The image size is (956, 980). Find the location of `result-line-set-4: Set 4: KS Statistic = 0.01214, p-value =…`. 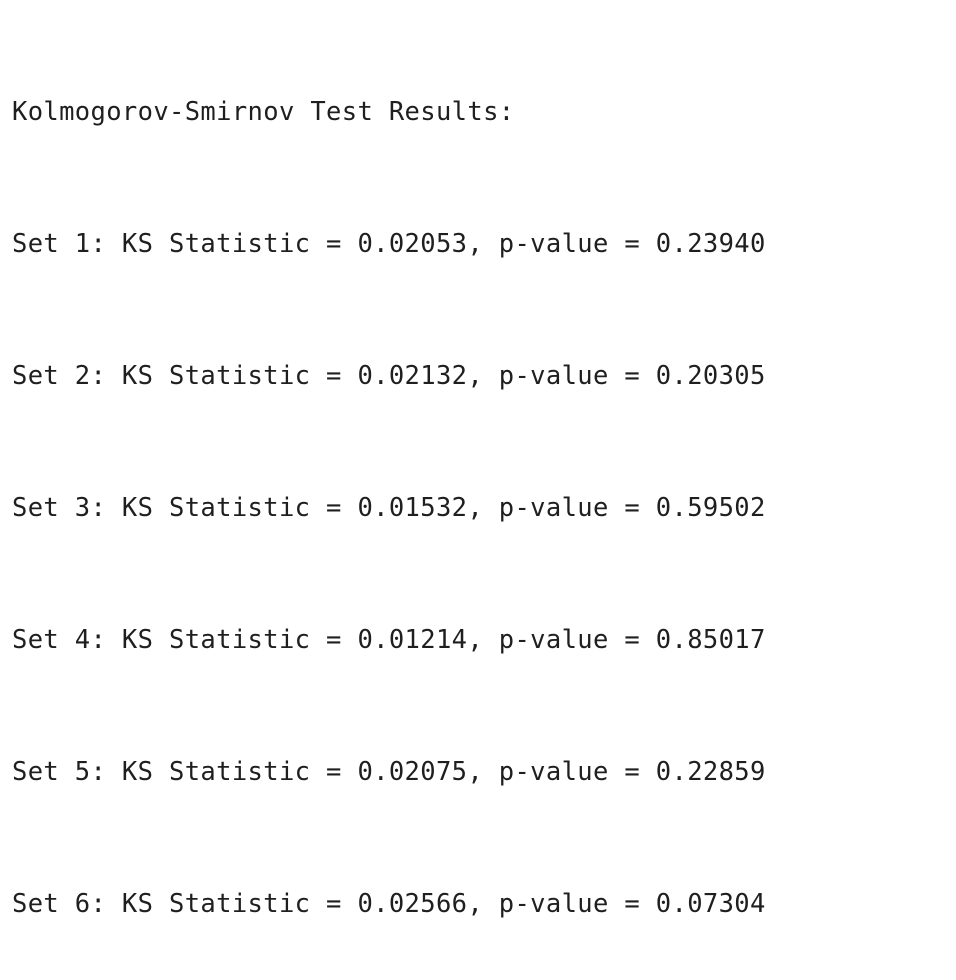

result-line-set-4: Set 4: KS Statistic = 0.01214, p-value =… is located at coordinates (389, 640).